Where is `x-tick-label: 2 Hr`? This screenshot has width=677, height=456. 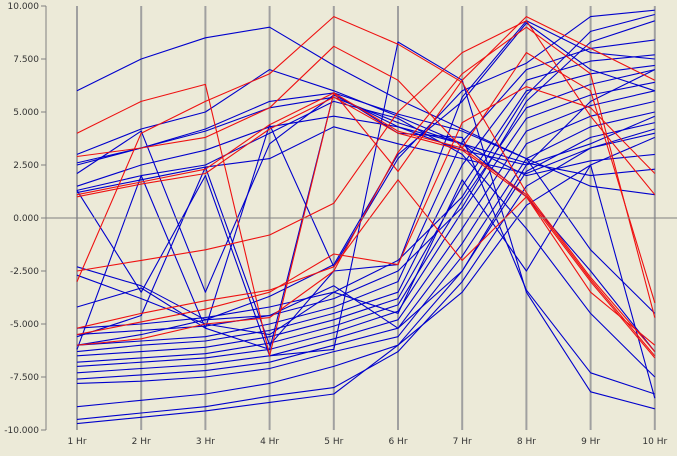
x-tick-label: 2 Hr is located at coordinates (141, 442).